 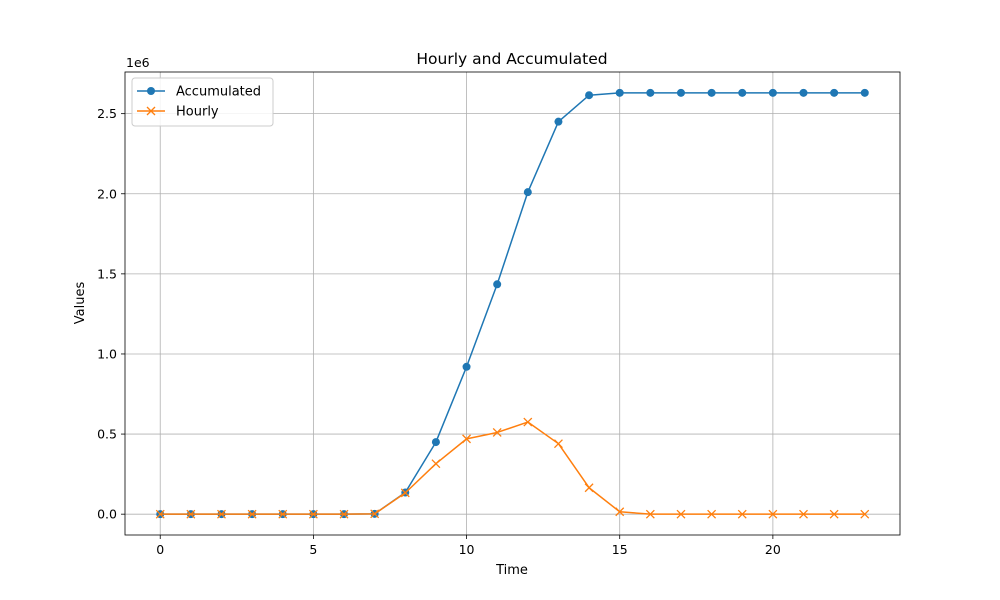 I want to click on y-tick-label: 2.0, so click(x=107, y=193).